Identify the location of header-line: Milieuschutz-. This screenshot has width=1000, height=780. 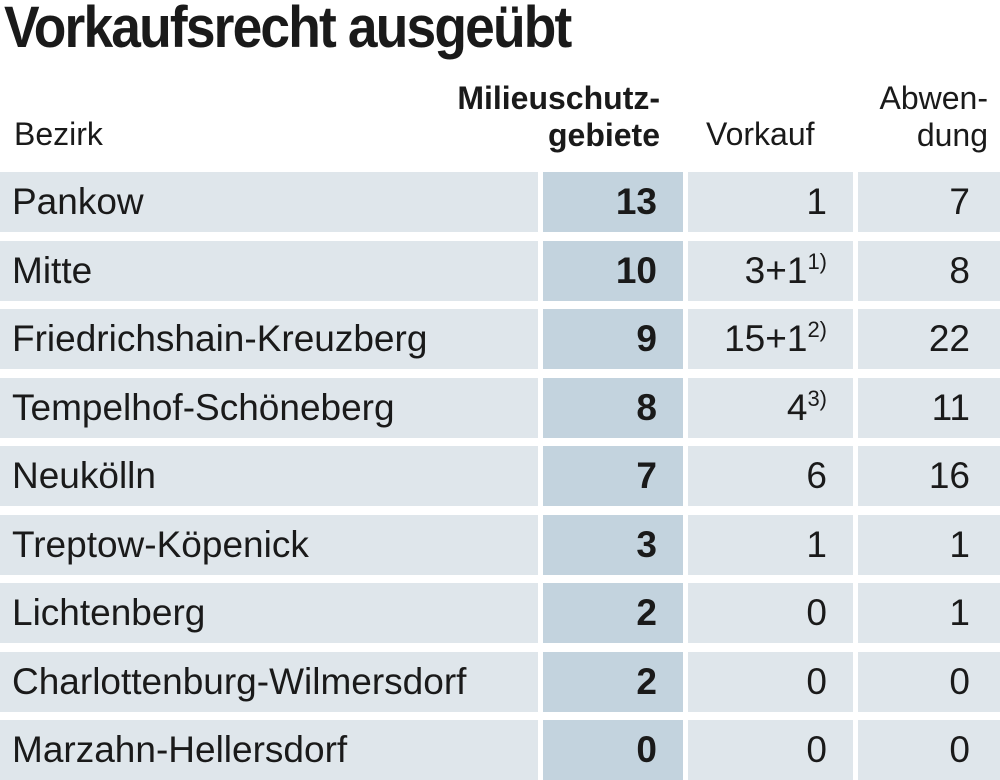
(558, 98).